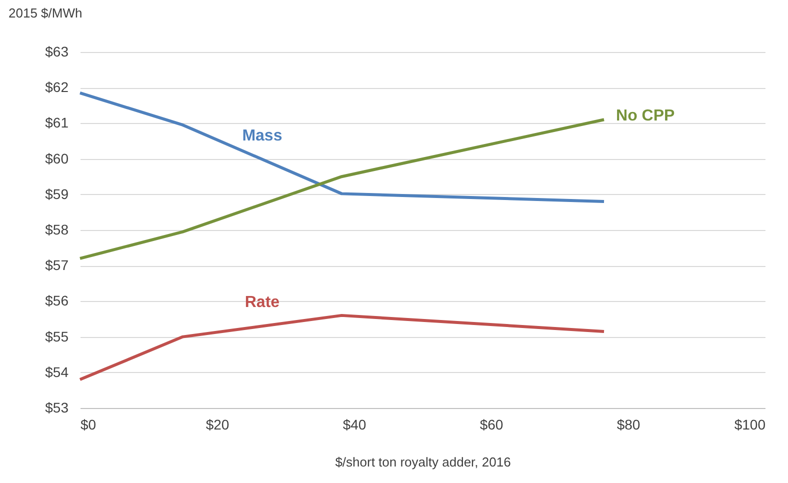 The height and width of the screenshot is (483, 788). What do you see at coordinates (354, 424) in the screenshot?
I see `x-tick-label: $40` at bounding box center [354, 424].